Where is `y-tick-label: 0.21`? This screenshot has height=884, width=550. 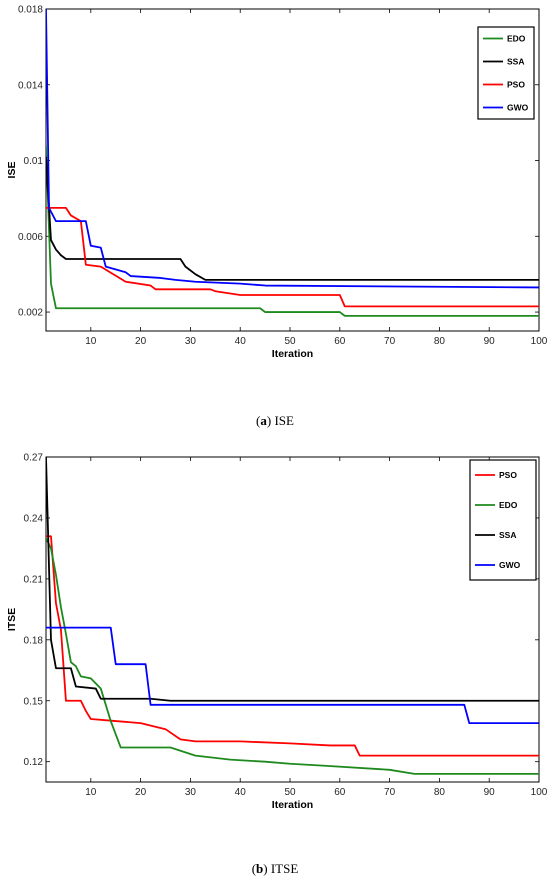 y-tick-label: 0.21 is located at coordinates (34, 579).